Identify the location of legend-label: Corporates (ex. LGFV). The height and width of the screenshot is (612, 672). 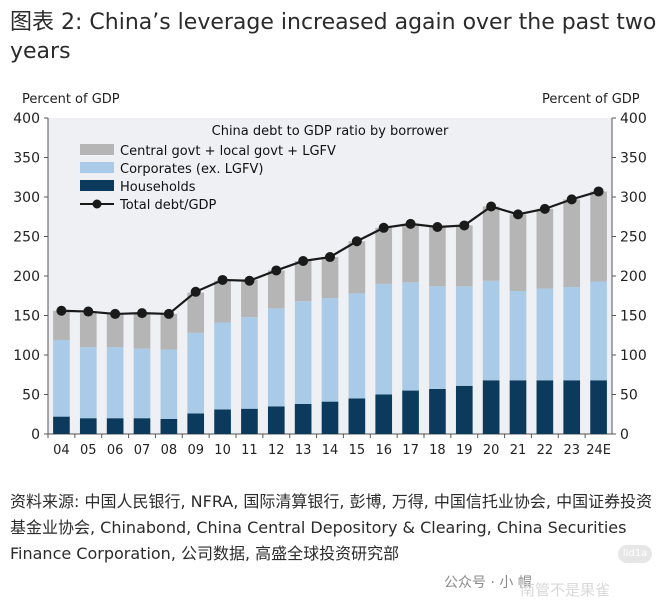
(191, 169).